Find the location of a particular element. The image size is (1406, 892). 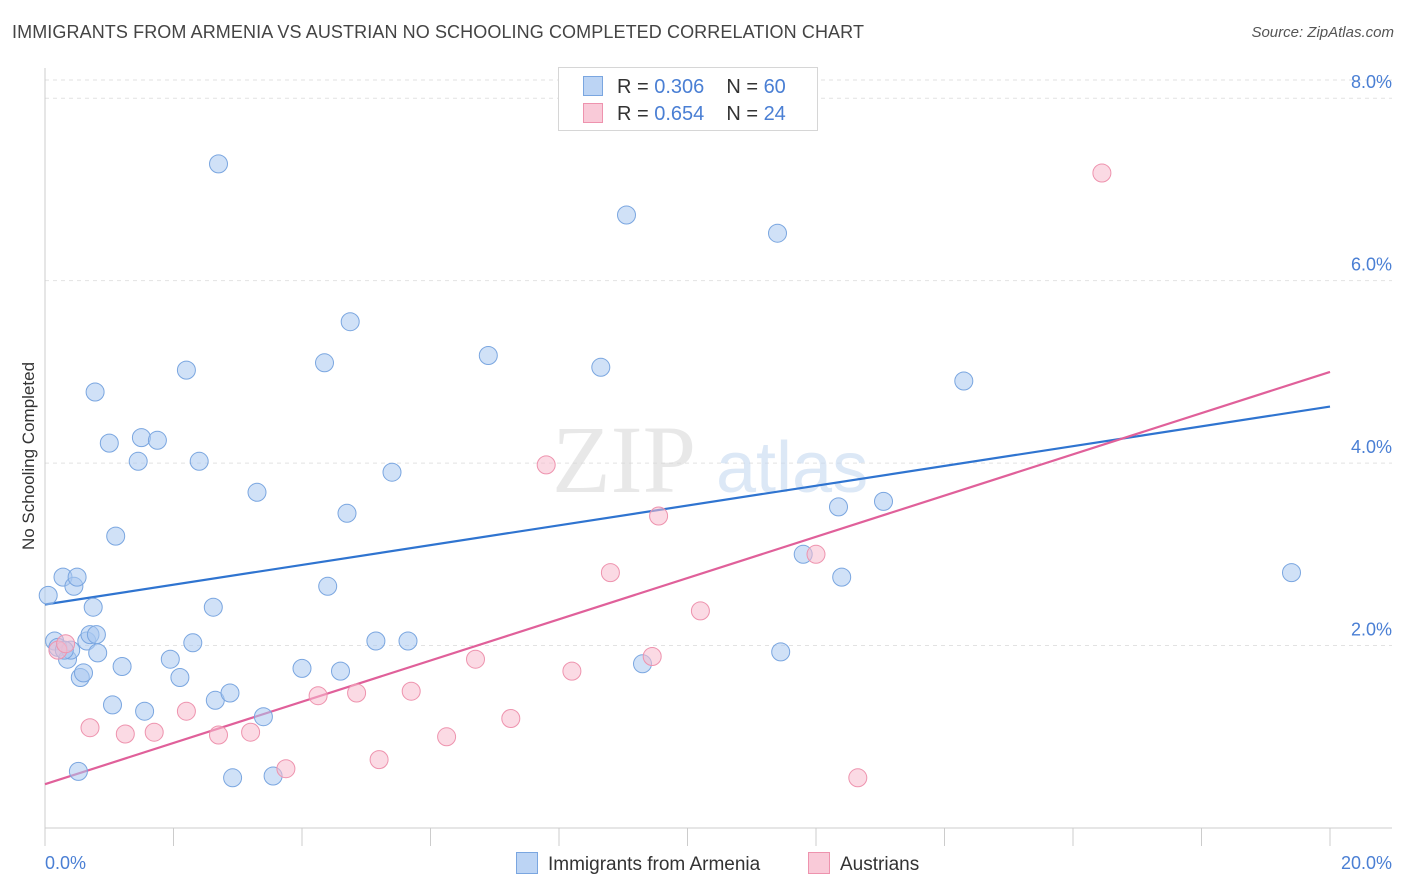

legend-r-value: 0.306 is located at coordinates (679, 87).